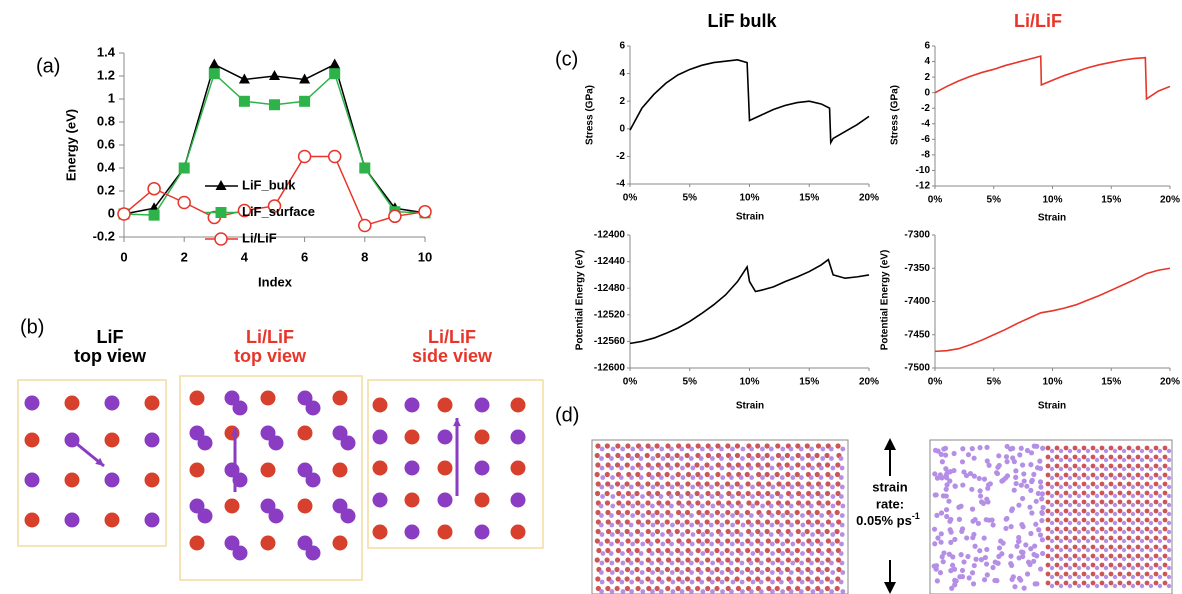 This screenshot has height=594, width=1182. What do you see at coordinates (214, 63) in the screenshot?
I see `marker` at bounding box center [214, 63].